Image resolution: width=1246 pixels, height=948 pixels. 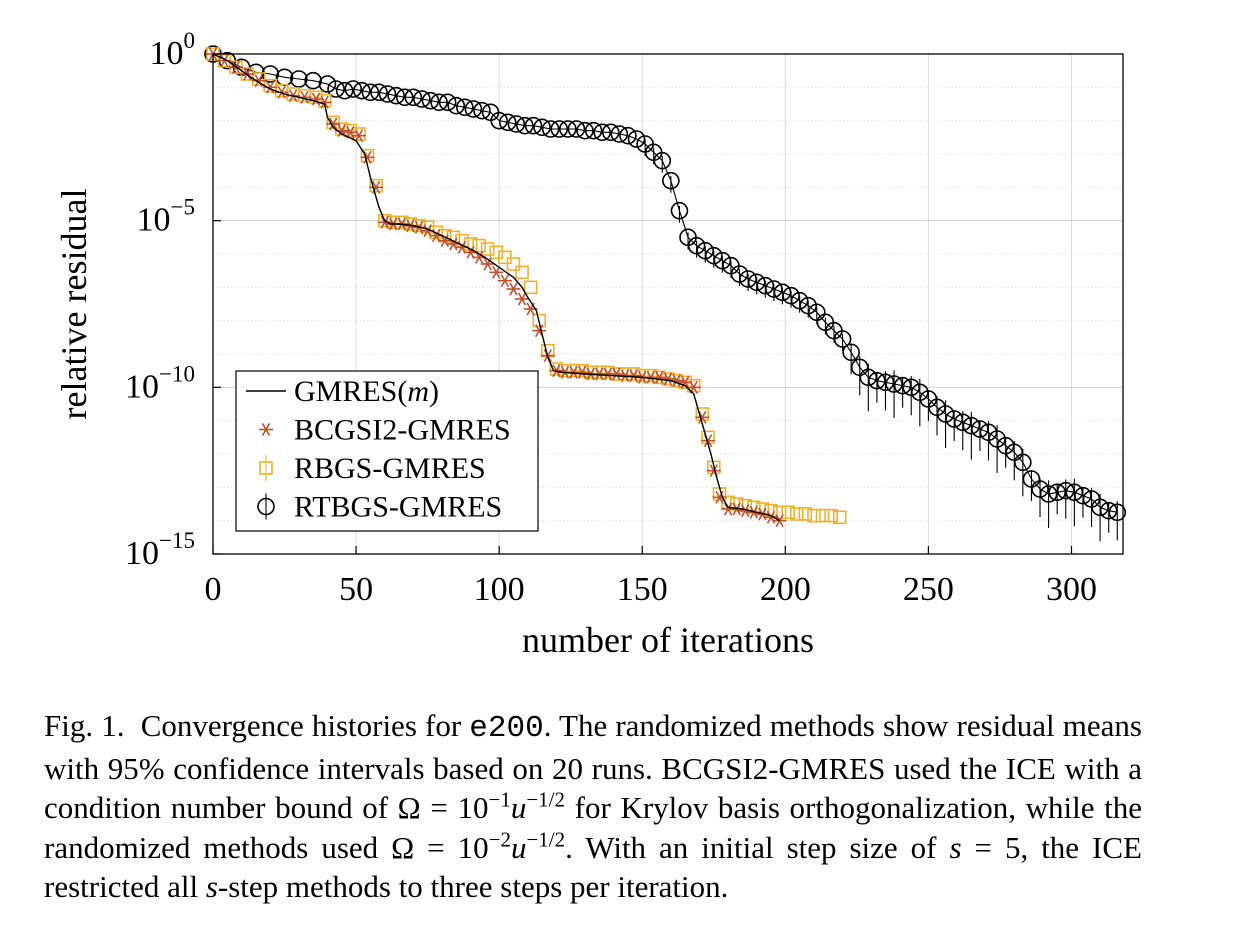 I want to click on x-tick-label: 150, so click(x=642, y=589).